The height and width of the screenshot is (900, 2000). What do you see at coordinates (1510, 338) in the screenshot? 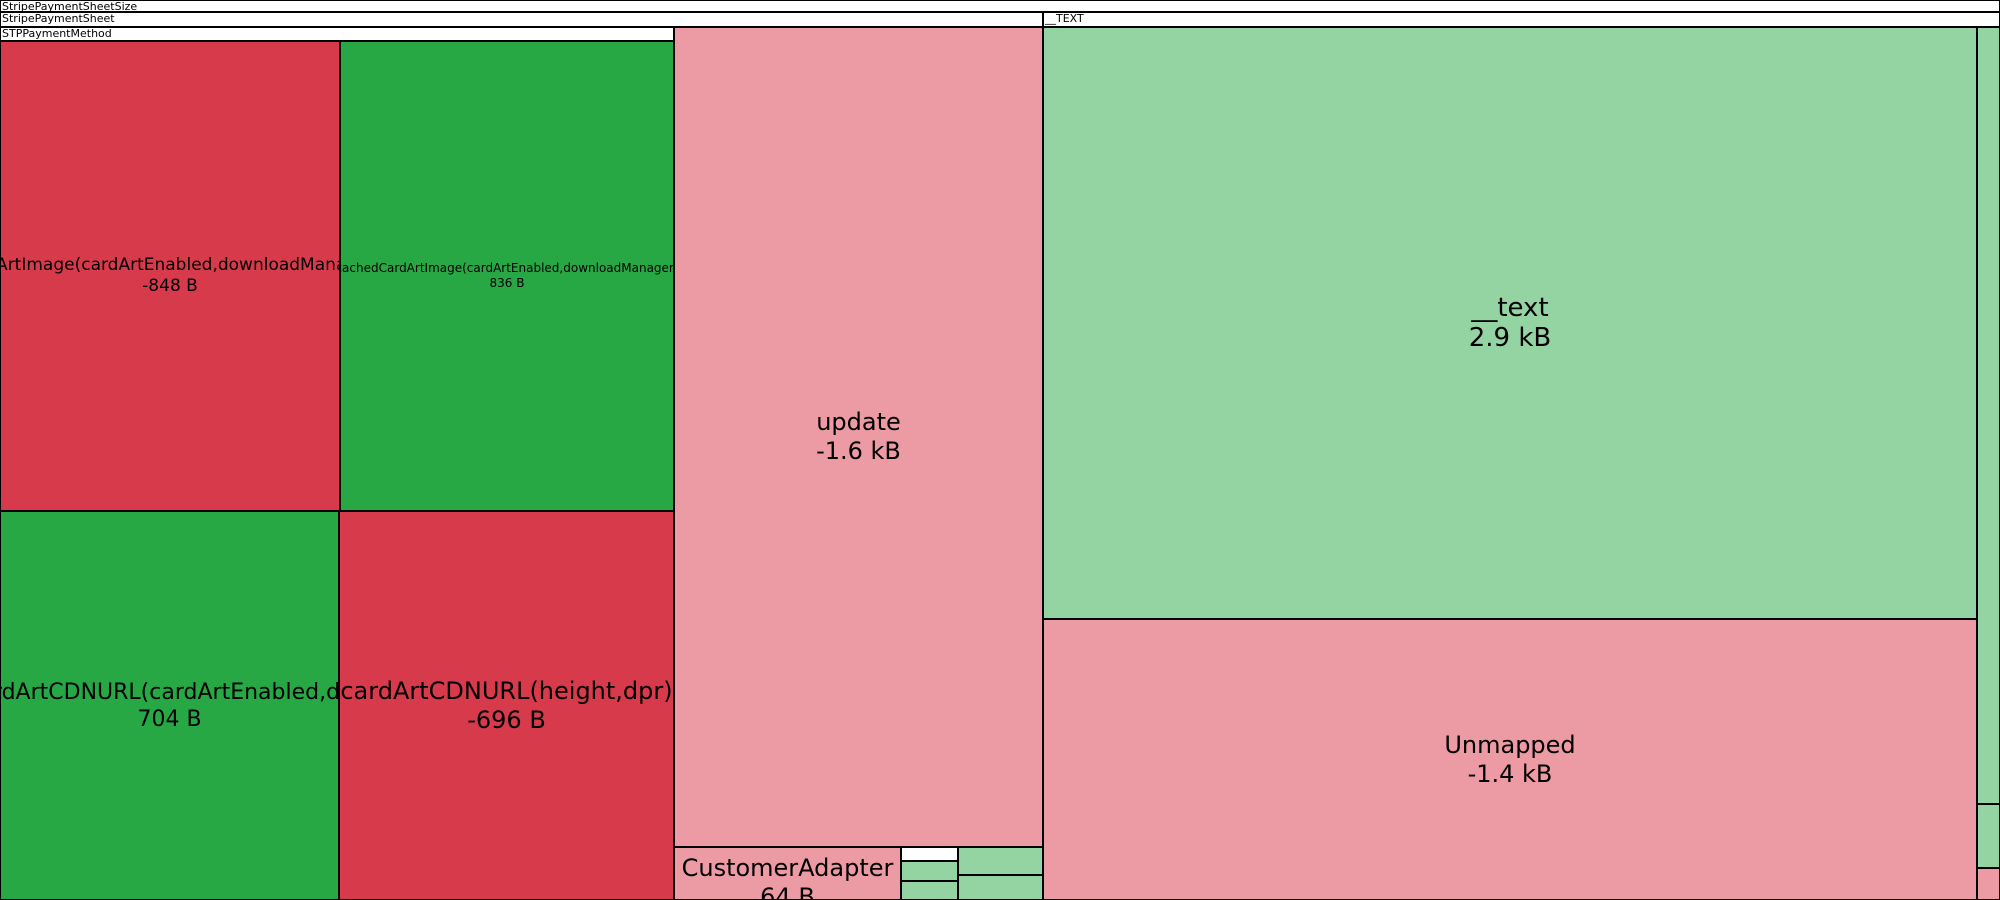
I see `cell-value: 2.9 kB` at bounding box center [1510, 338].